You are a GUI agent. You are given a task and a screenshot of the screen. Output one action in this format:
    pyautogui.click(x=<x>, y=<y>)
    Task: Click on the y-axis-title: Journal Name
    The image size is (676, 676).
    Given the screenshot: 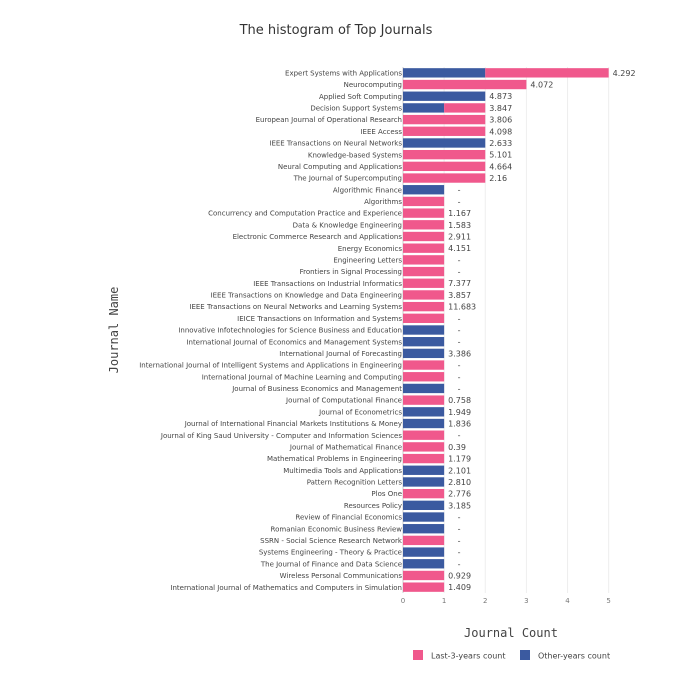 What is the action you would take?
    pyautogui.click(x=114, y=330)
    